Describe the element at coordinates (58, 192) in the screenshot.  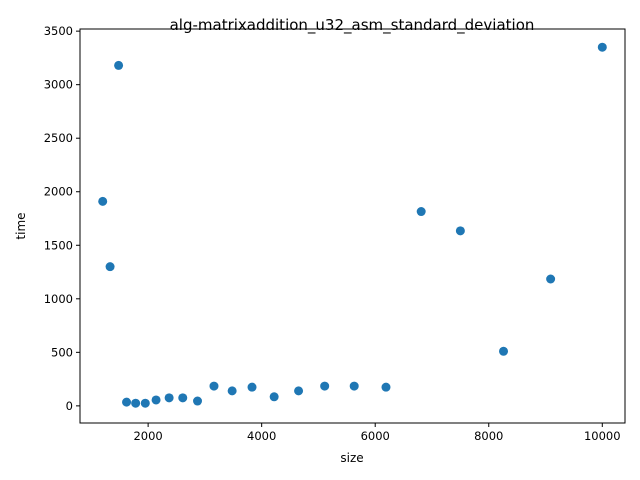
I see `y-tick-label: 2000` at that location.